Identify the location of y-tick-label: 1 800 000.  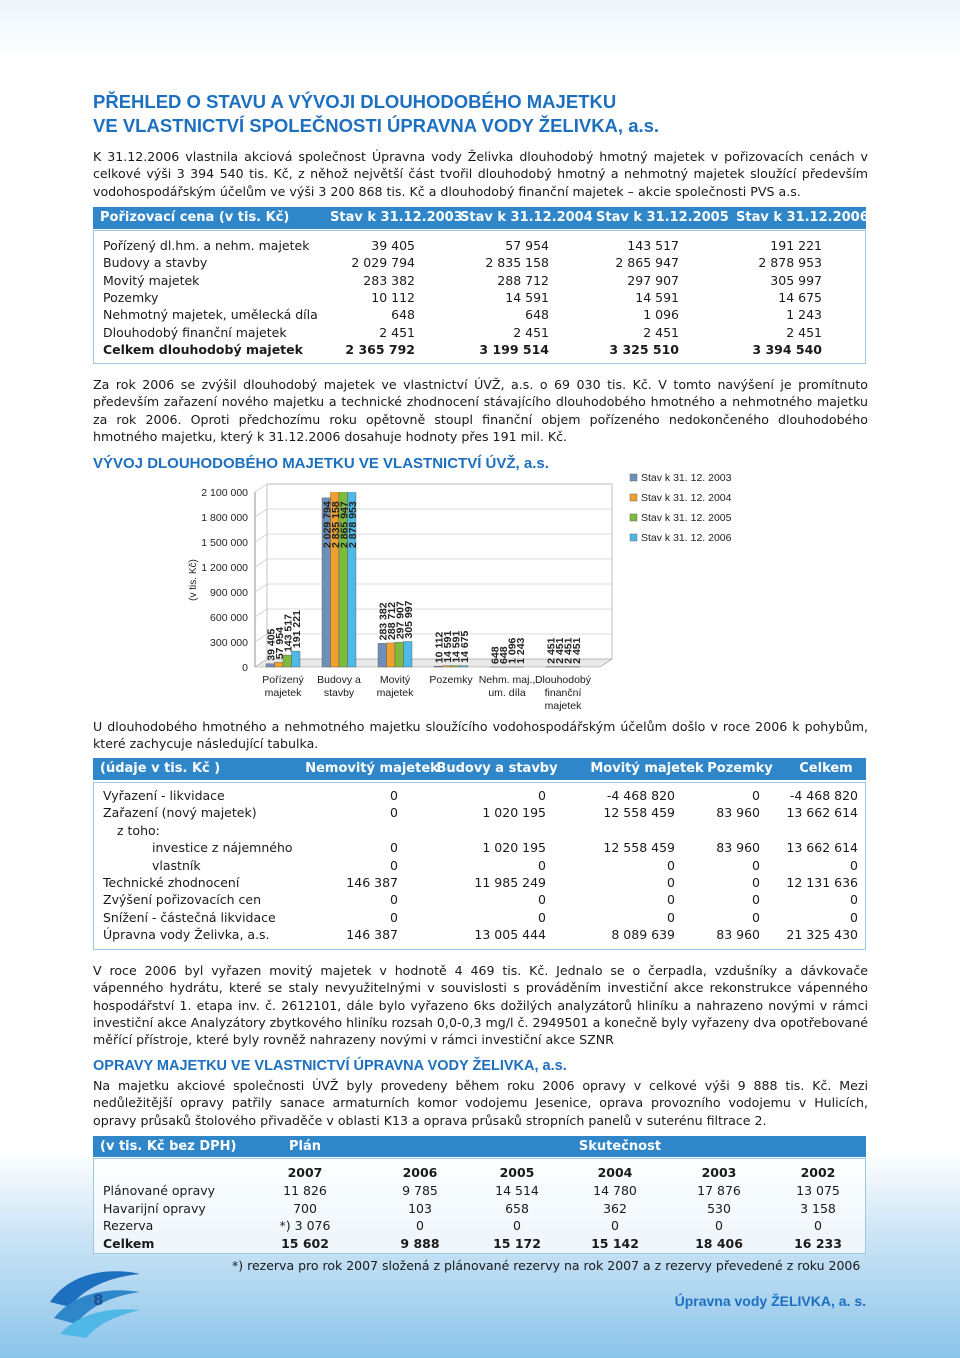
(224, 518).